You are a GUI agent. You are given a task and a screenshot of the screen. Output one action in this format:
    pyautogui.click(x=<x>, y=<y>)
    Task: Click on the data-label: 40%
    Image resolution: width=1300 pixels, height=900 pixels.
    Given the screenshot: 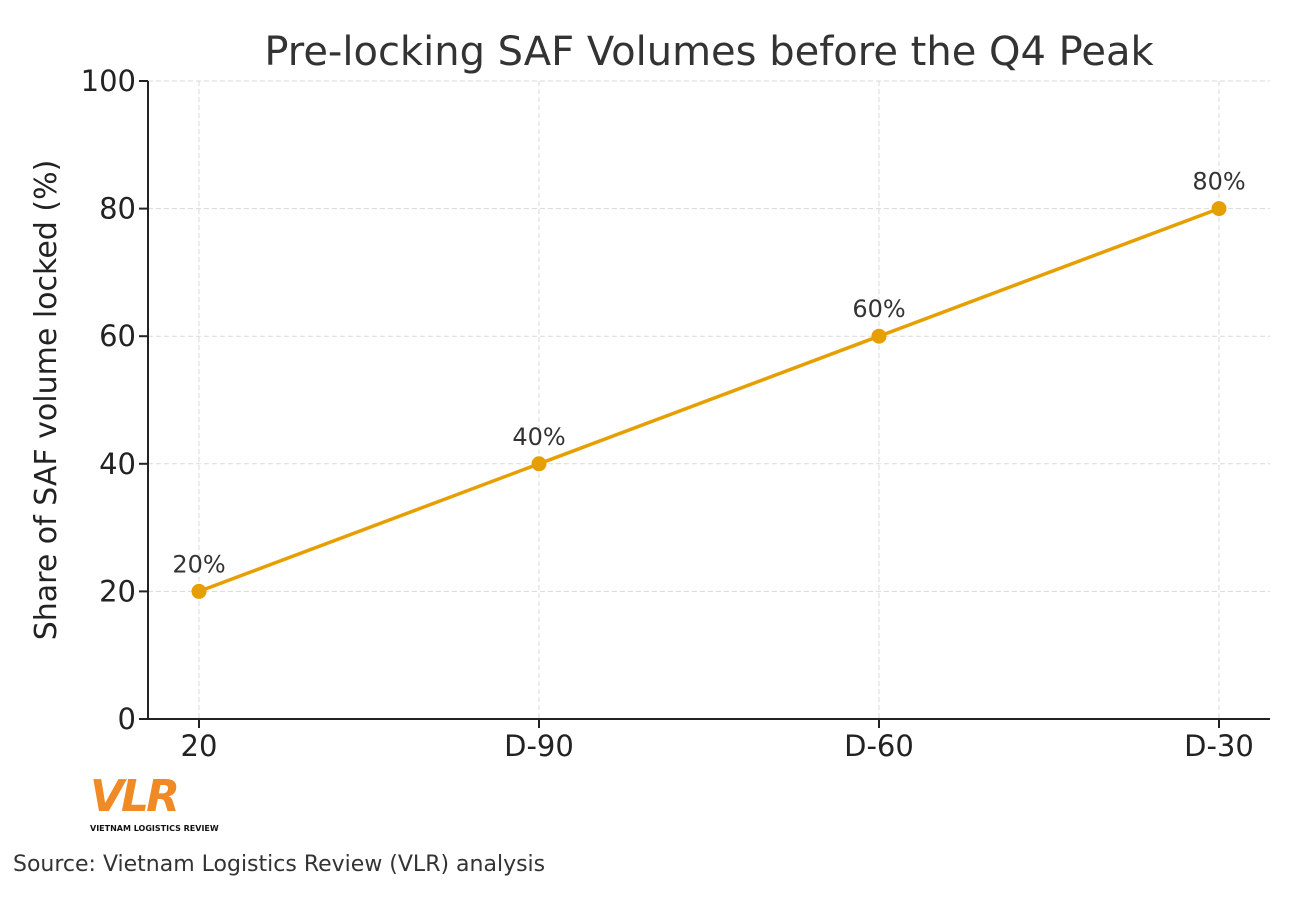 What is the action you would take?
    pyautogui.click(x=538, y=437)
    